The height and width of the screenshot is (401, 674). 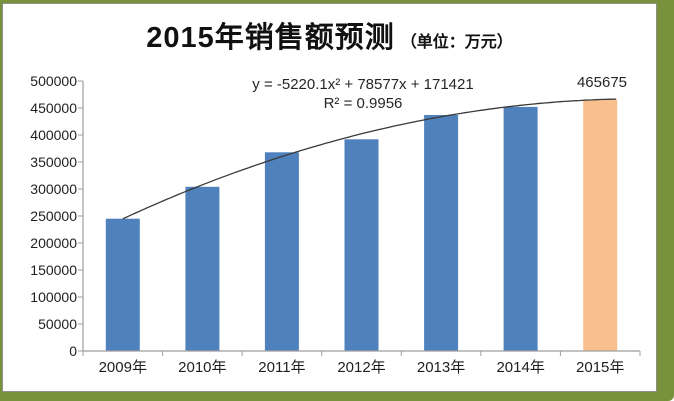 What do you see at coordinates (456, 42) in the screenshot?
I see `chart-title-unit: （单位：万元）` at bounding box center [456, 42].